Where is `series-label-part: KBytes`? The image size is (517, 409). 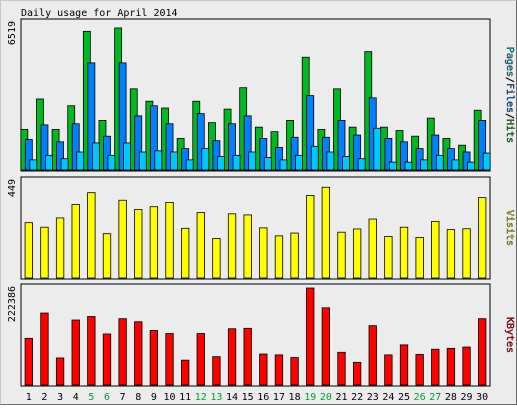
series-label-part: KBytes is located at coordinates (509, 335).